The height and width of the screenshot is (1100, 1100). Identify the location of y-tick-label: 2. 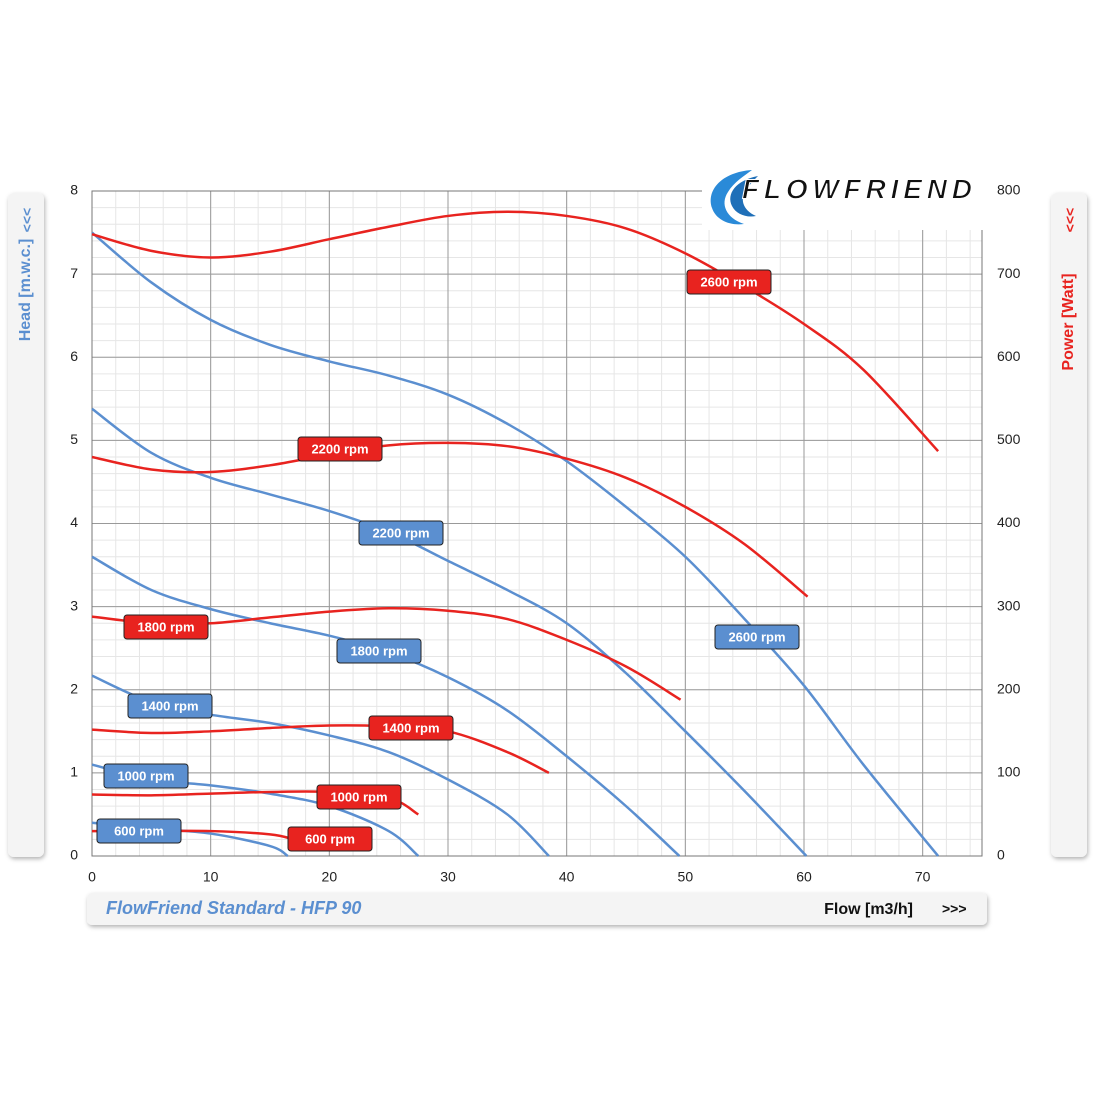
(74, 688).